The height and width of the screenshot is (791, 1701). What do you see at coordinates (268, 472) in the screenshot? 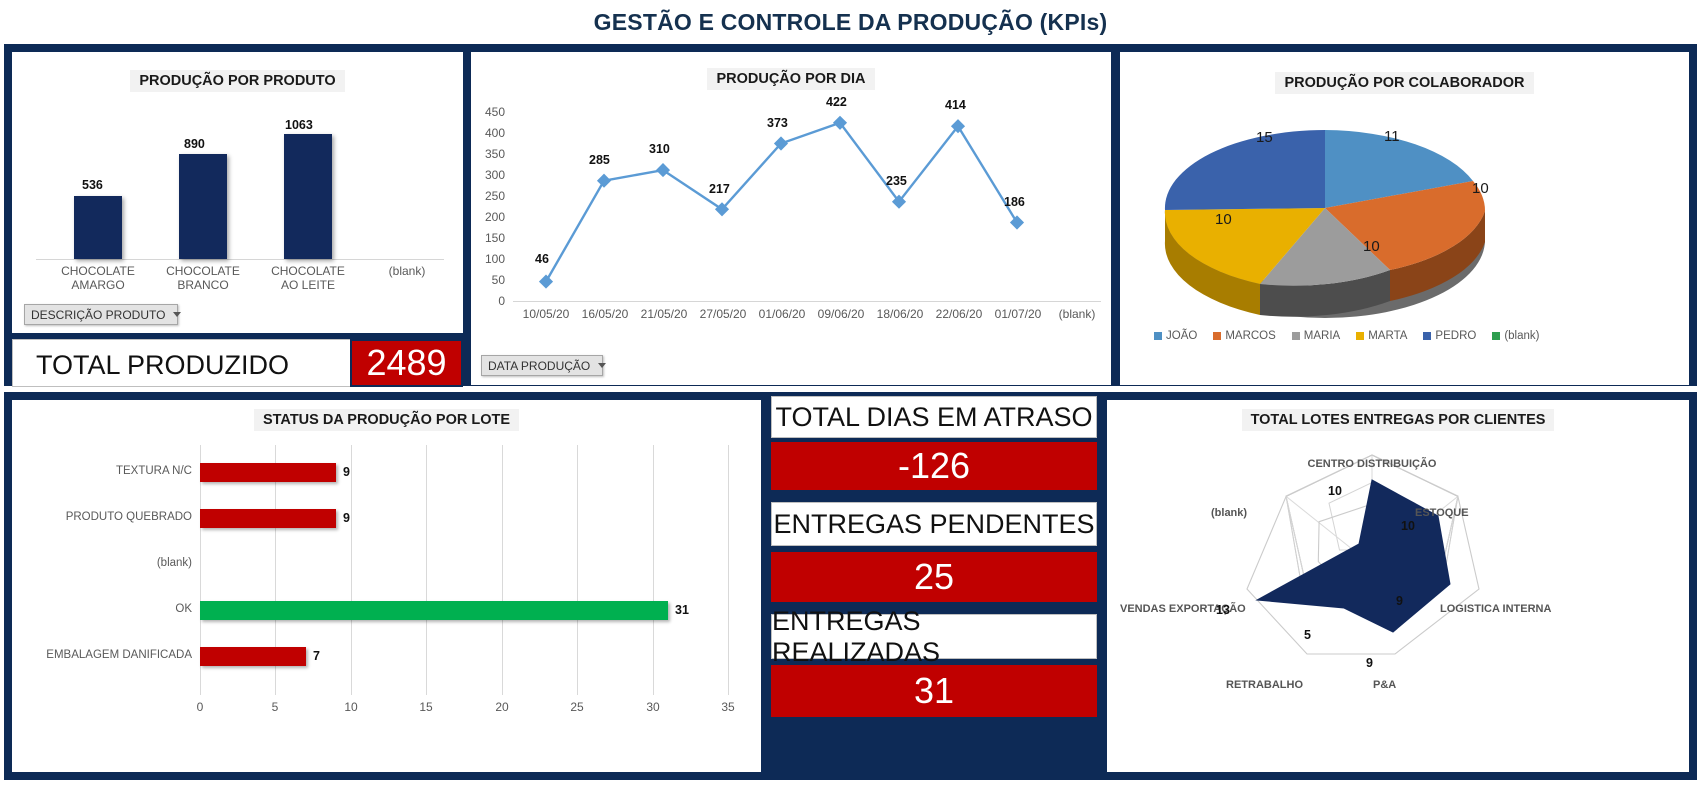
I see `bar-textura-nc` at bounding box center [268, 472].